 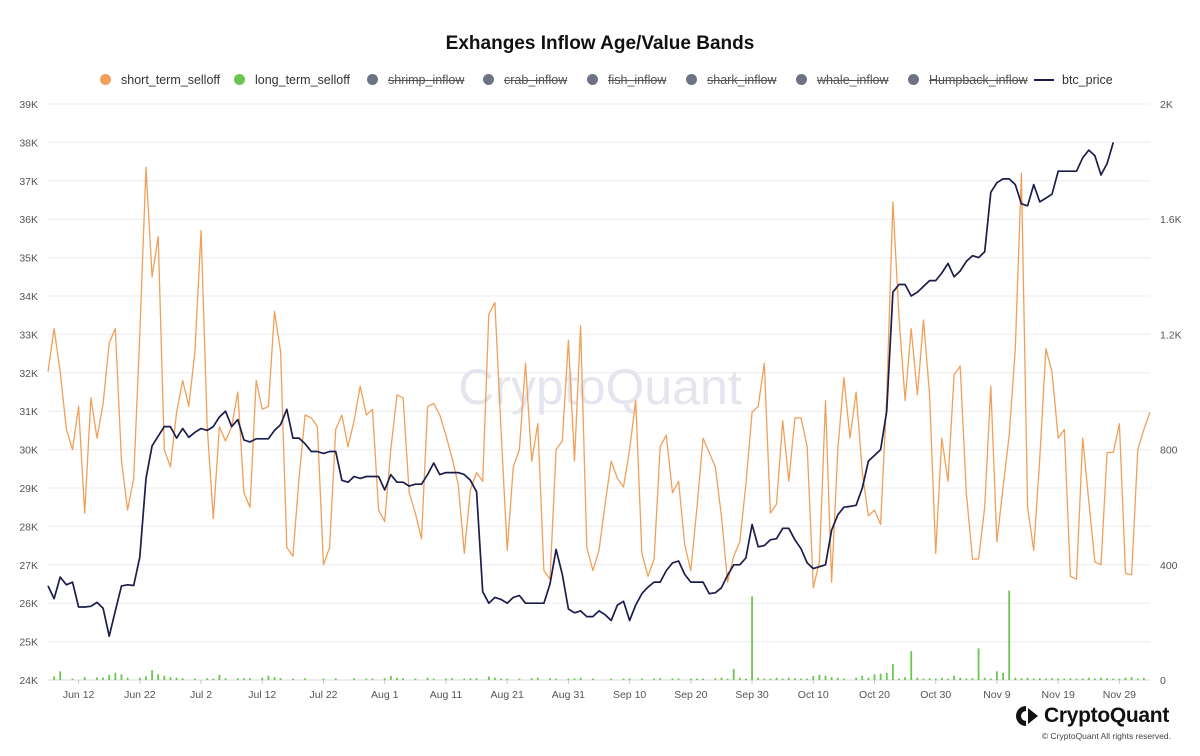 What do you see at coordinates (690, 694) in the screenshot?
I see `x-tick-label: Sep 20` at bounding box center [690, 694].